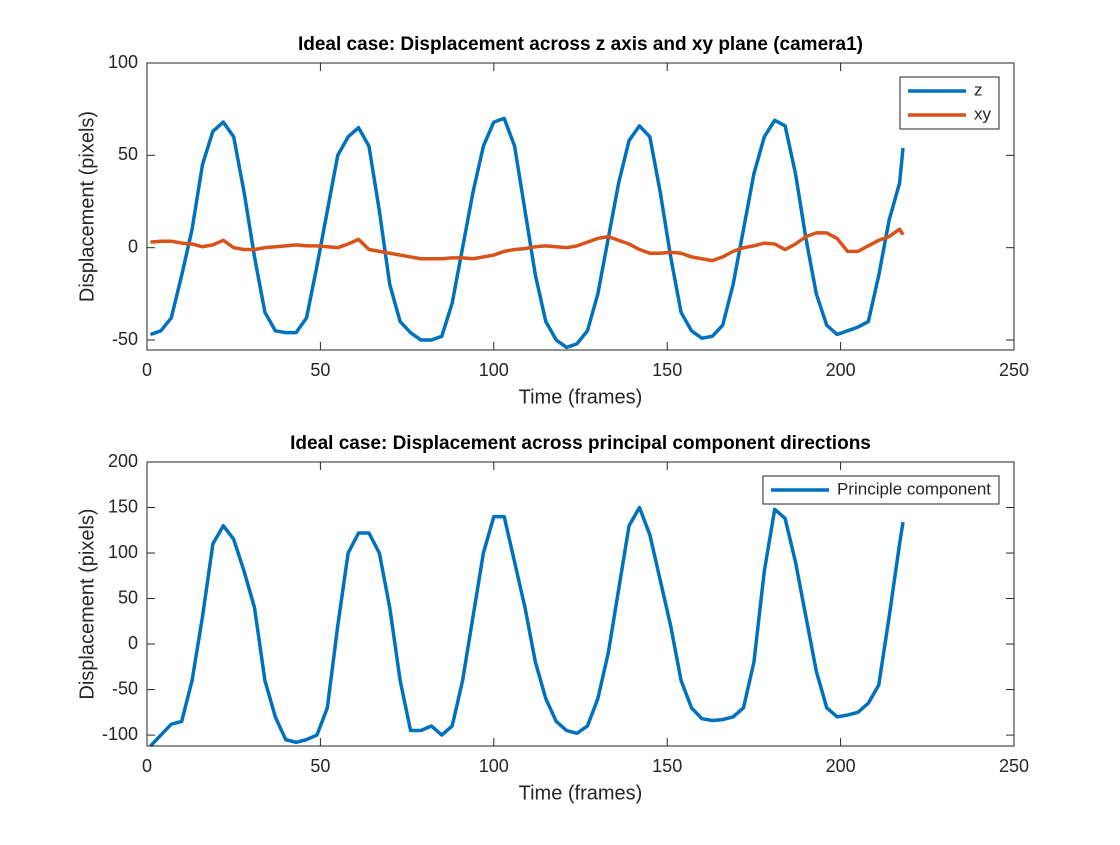  I want to click on legend-label: Principle component, so click(914, 488).